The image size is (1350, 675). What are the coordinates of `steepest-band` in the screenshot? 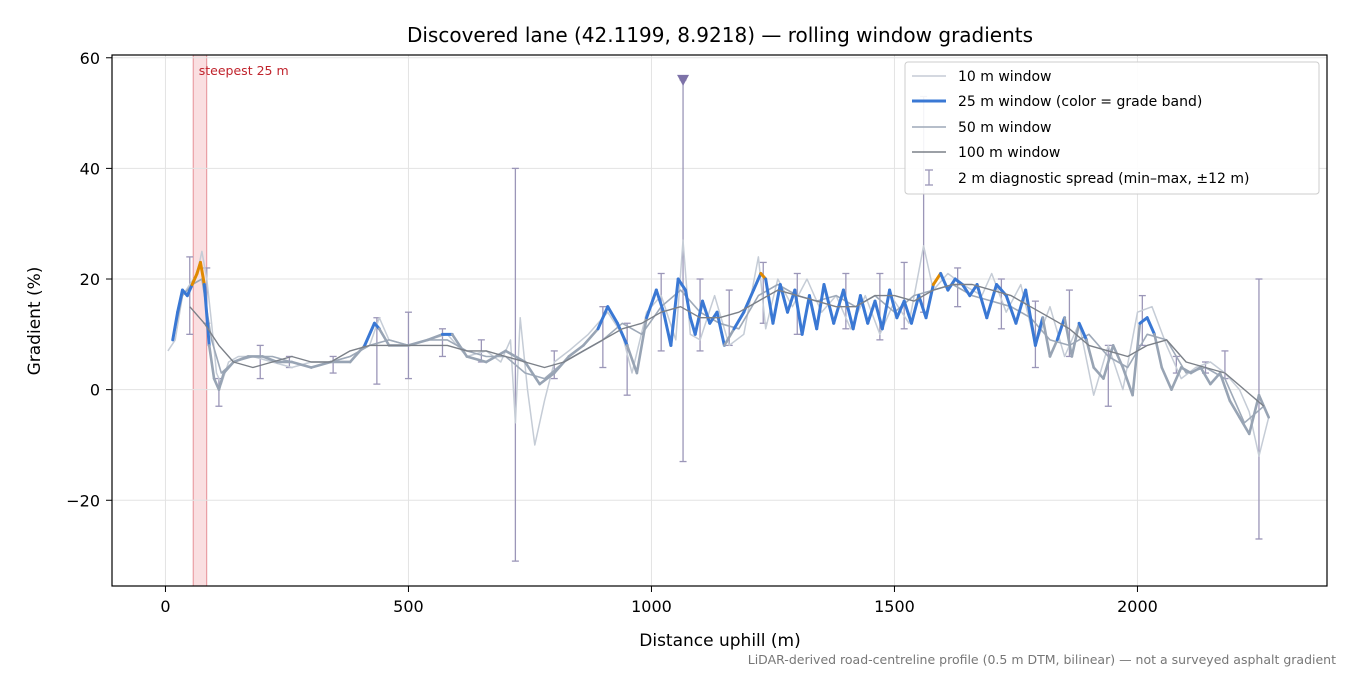 It's located at (200, 320).